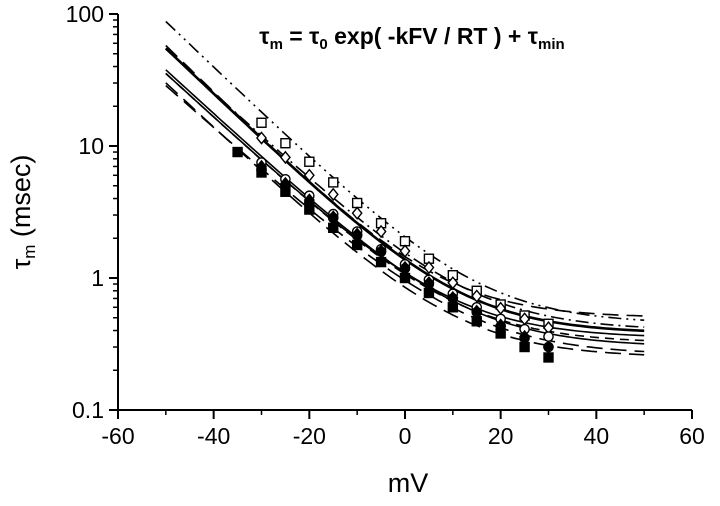 The height and width of the screenshot is (506, 720). What do you see at coordinates (309, 436) in the screenshot?
I see `x-tick-label: -20` at bounding box center [309, 436].